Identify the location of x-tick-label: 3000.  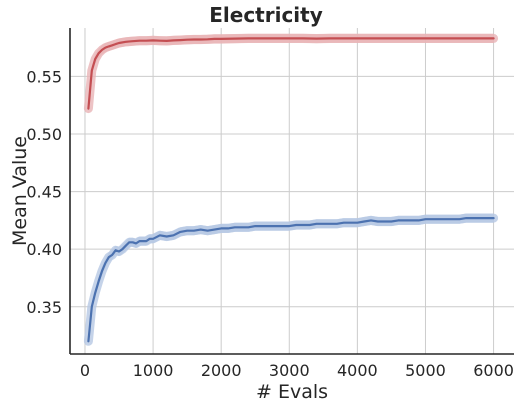
(289, 370).